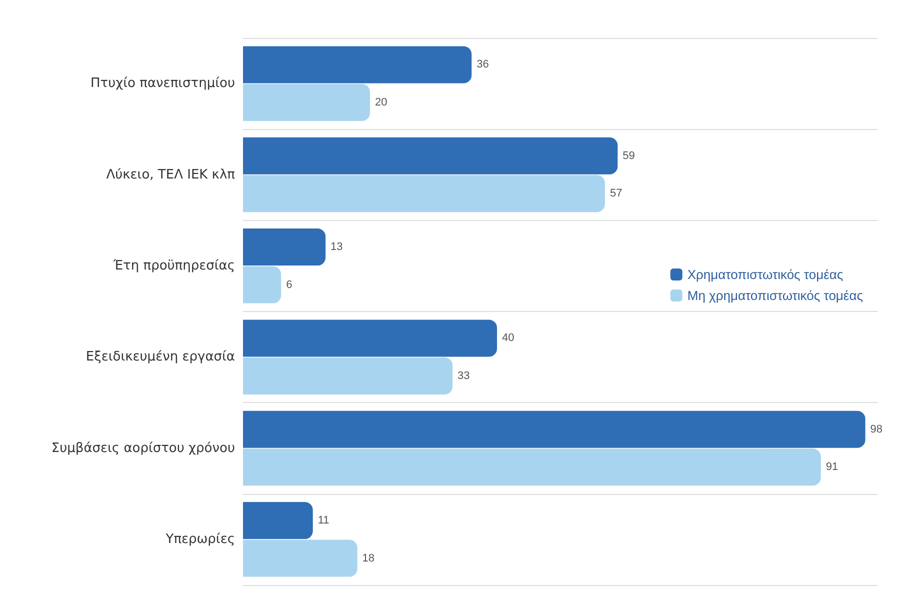 The image size is (916, 603). Describe the element at coordinates (143, 448) in the screenshot. I see `y-tick-label: Συμβάσεις αορίστου χρόνου` at that location.